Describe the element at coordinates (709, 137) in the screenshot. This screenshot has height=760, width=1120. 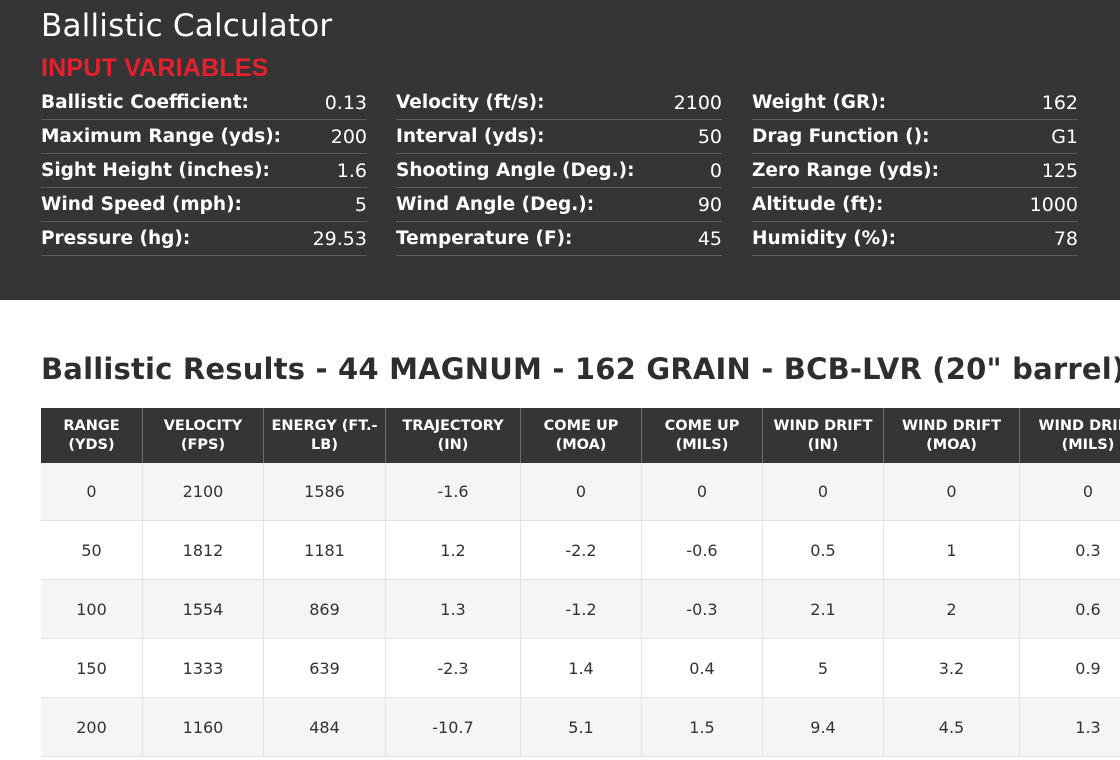
I see `input-value: 50` at that location.